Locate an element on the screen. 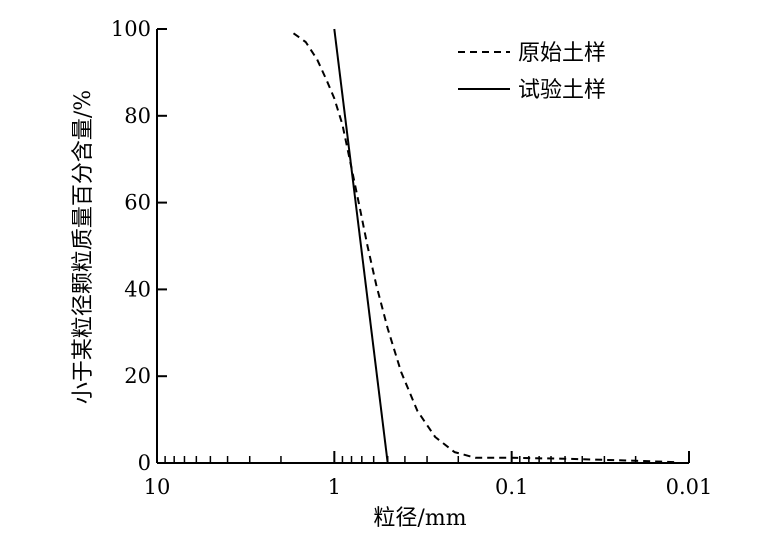  x-tick-label: 1 is located at coordinates (334, 487).